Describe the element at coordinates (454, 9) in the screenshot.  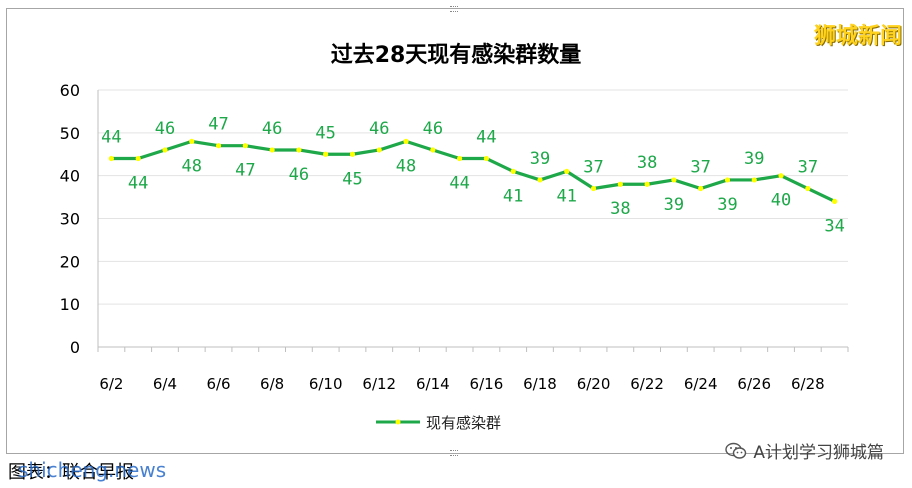
I see `resize-handle-top` at that location.